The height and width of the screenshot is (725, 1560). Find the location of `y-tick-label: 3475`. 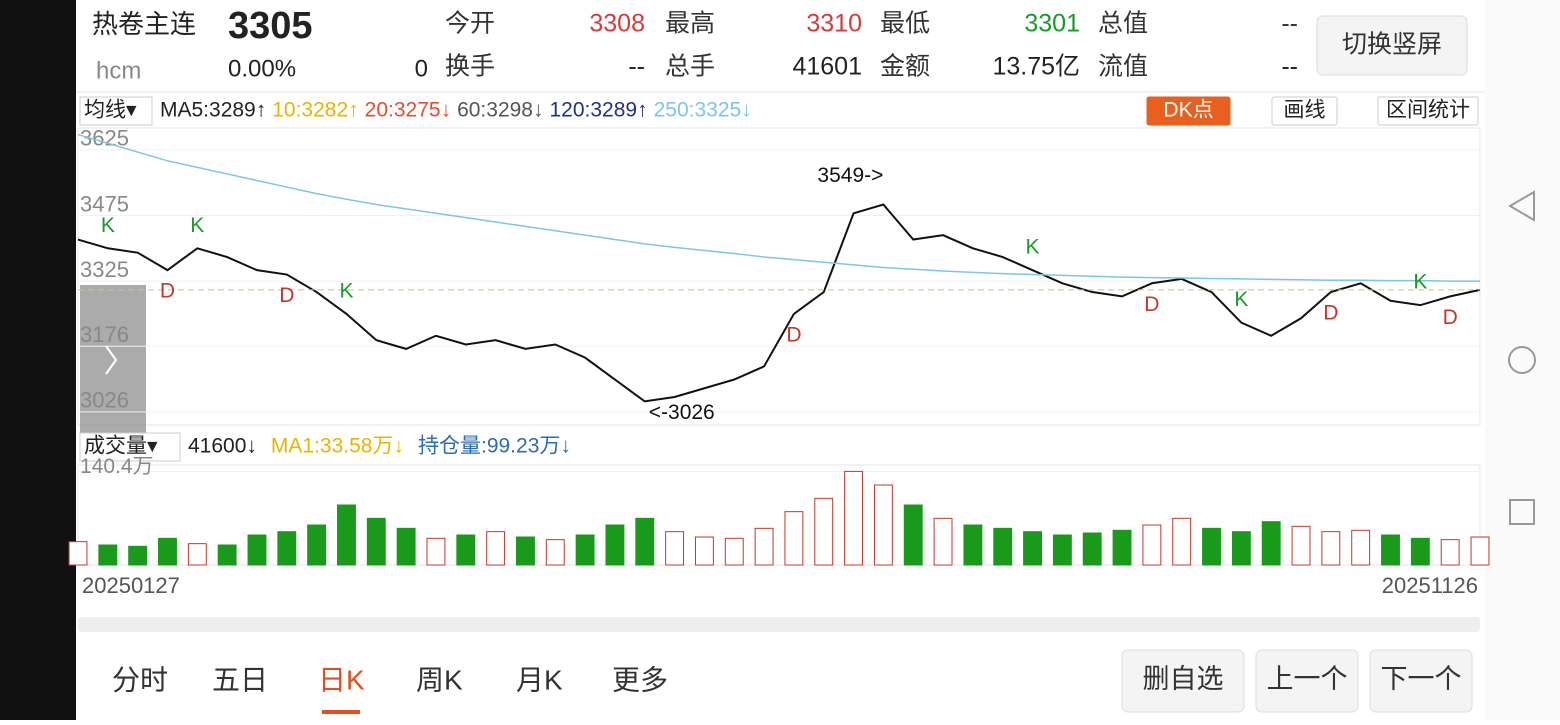

y-tick-label: 3475 is located at coordinates (104, 203).